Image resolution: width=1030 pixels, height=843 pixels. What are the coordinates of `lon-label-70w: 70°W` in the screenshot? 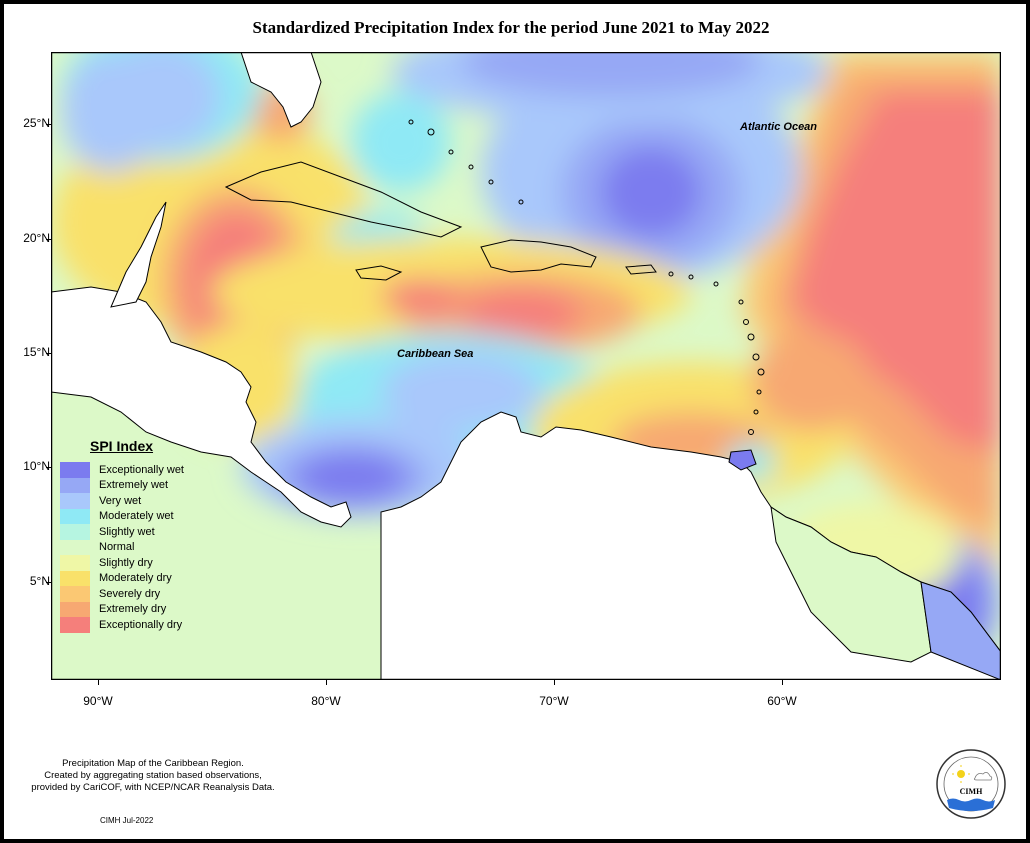 It's located at (554, 701).